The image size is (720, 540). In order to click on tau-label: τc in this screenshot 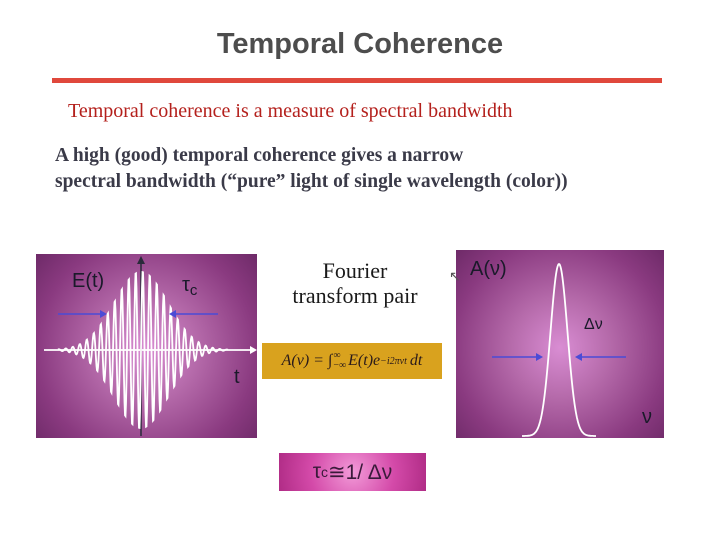, I will do `click(189, 286)`.